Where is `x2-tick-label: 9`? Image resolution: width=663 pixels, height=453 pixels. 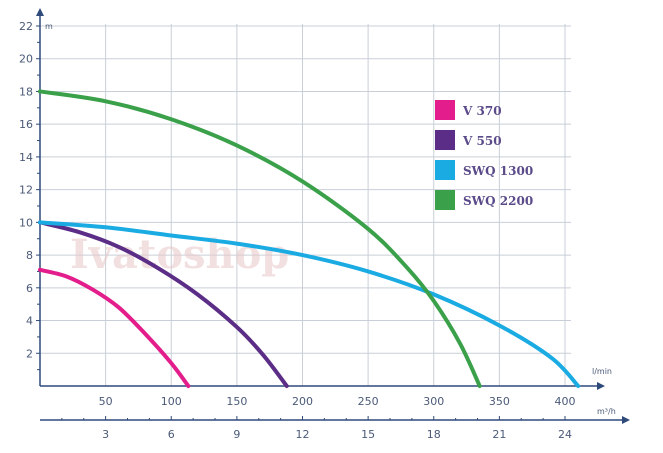
x2-tick-label: 9 is located at coordinates (236, 434).